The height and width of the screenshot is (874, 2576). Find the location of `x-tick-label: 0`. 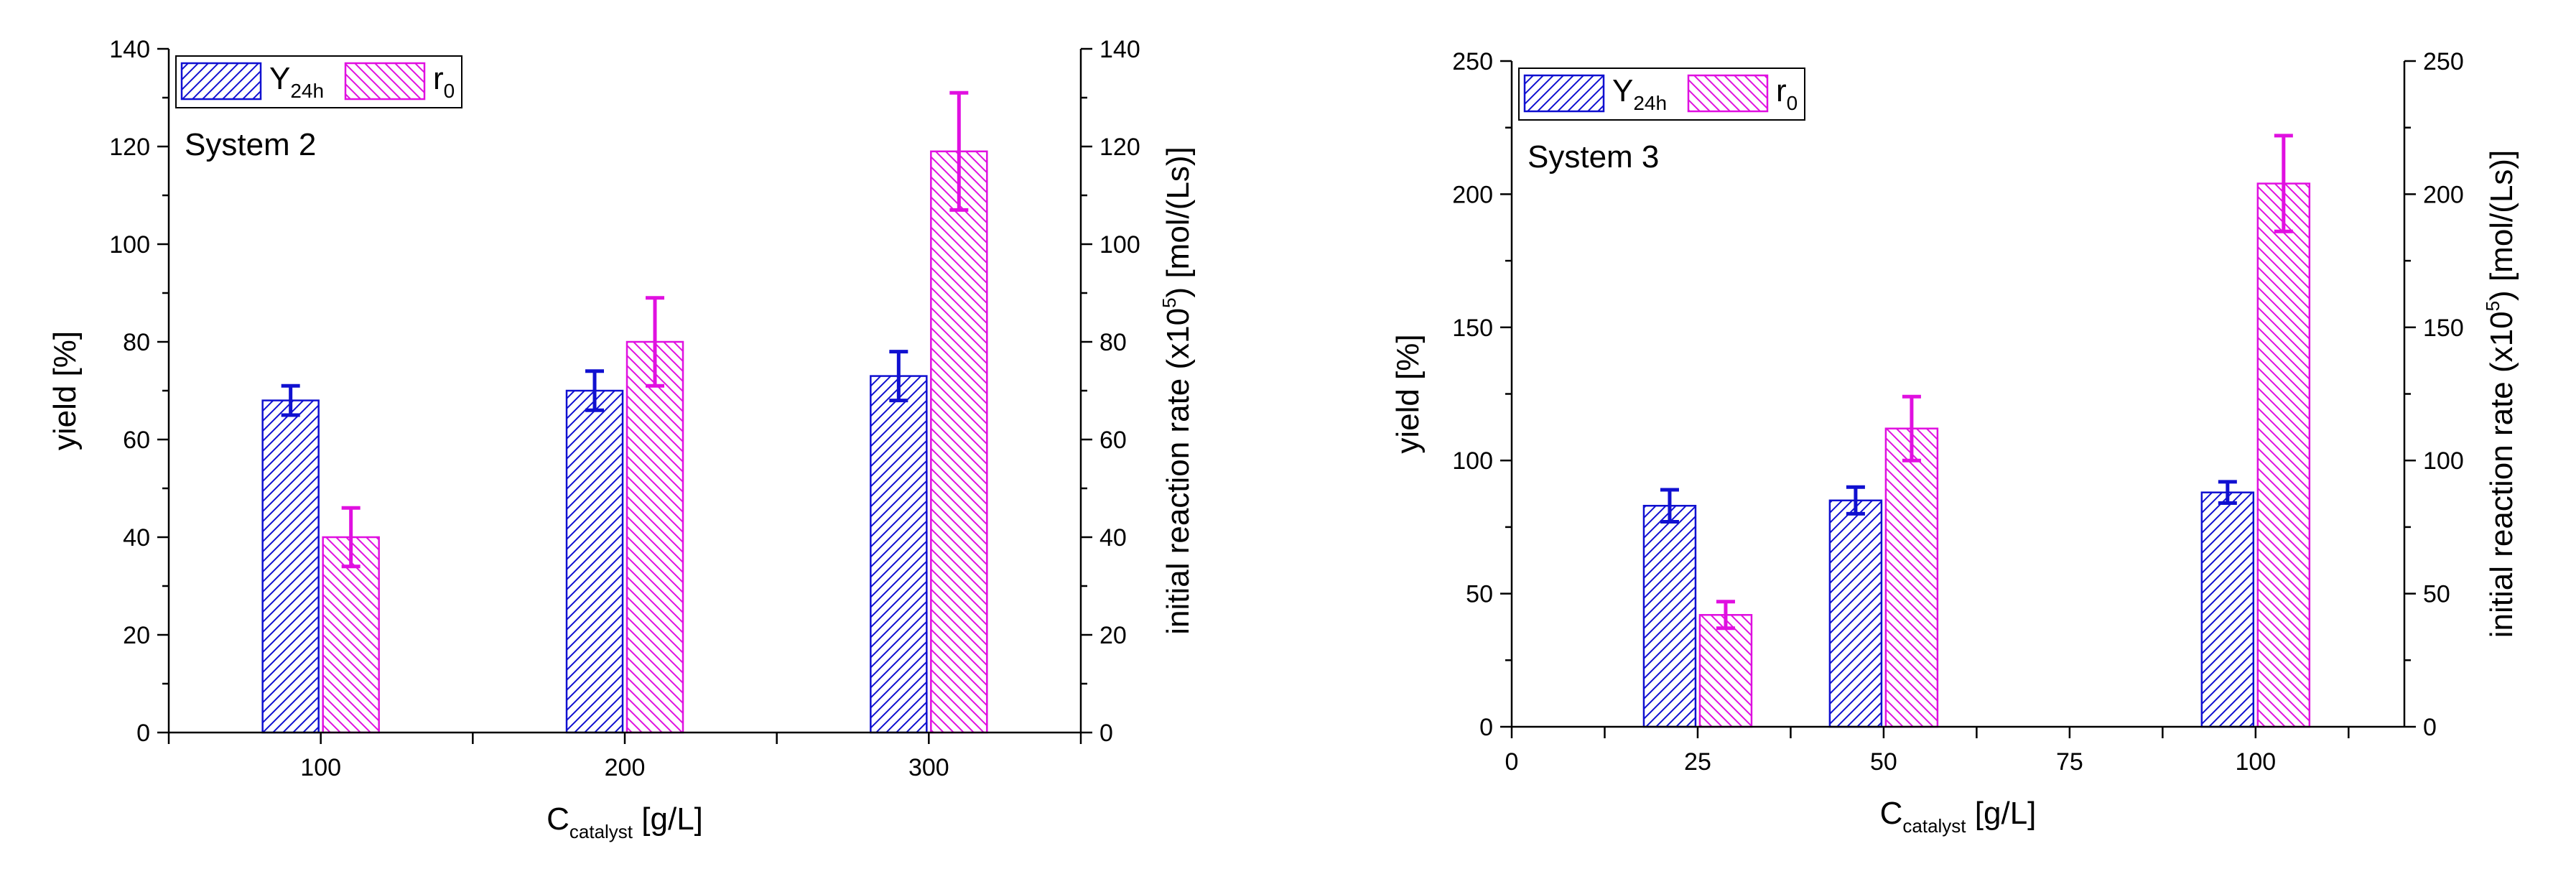

x-tick-label: 0 is located at coordinates (1512, 762).